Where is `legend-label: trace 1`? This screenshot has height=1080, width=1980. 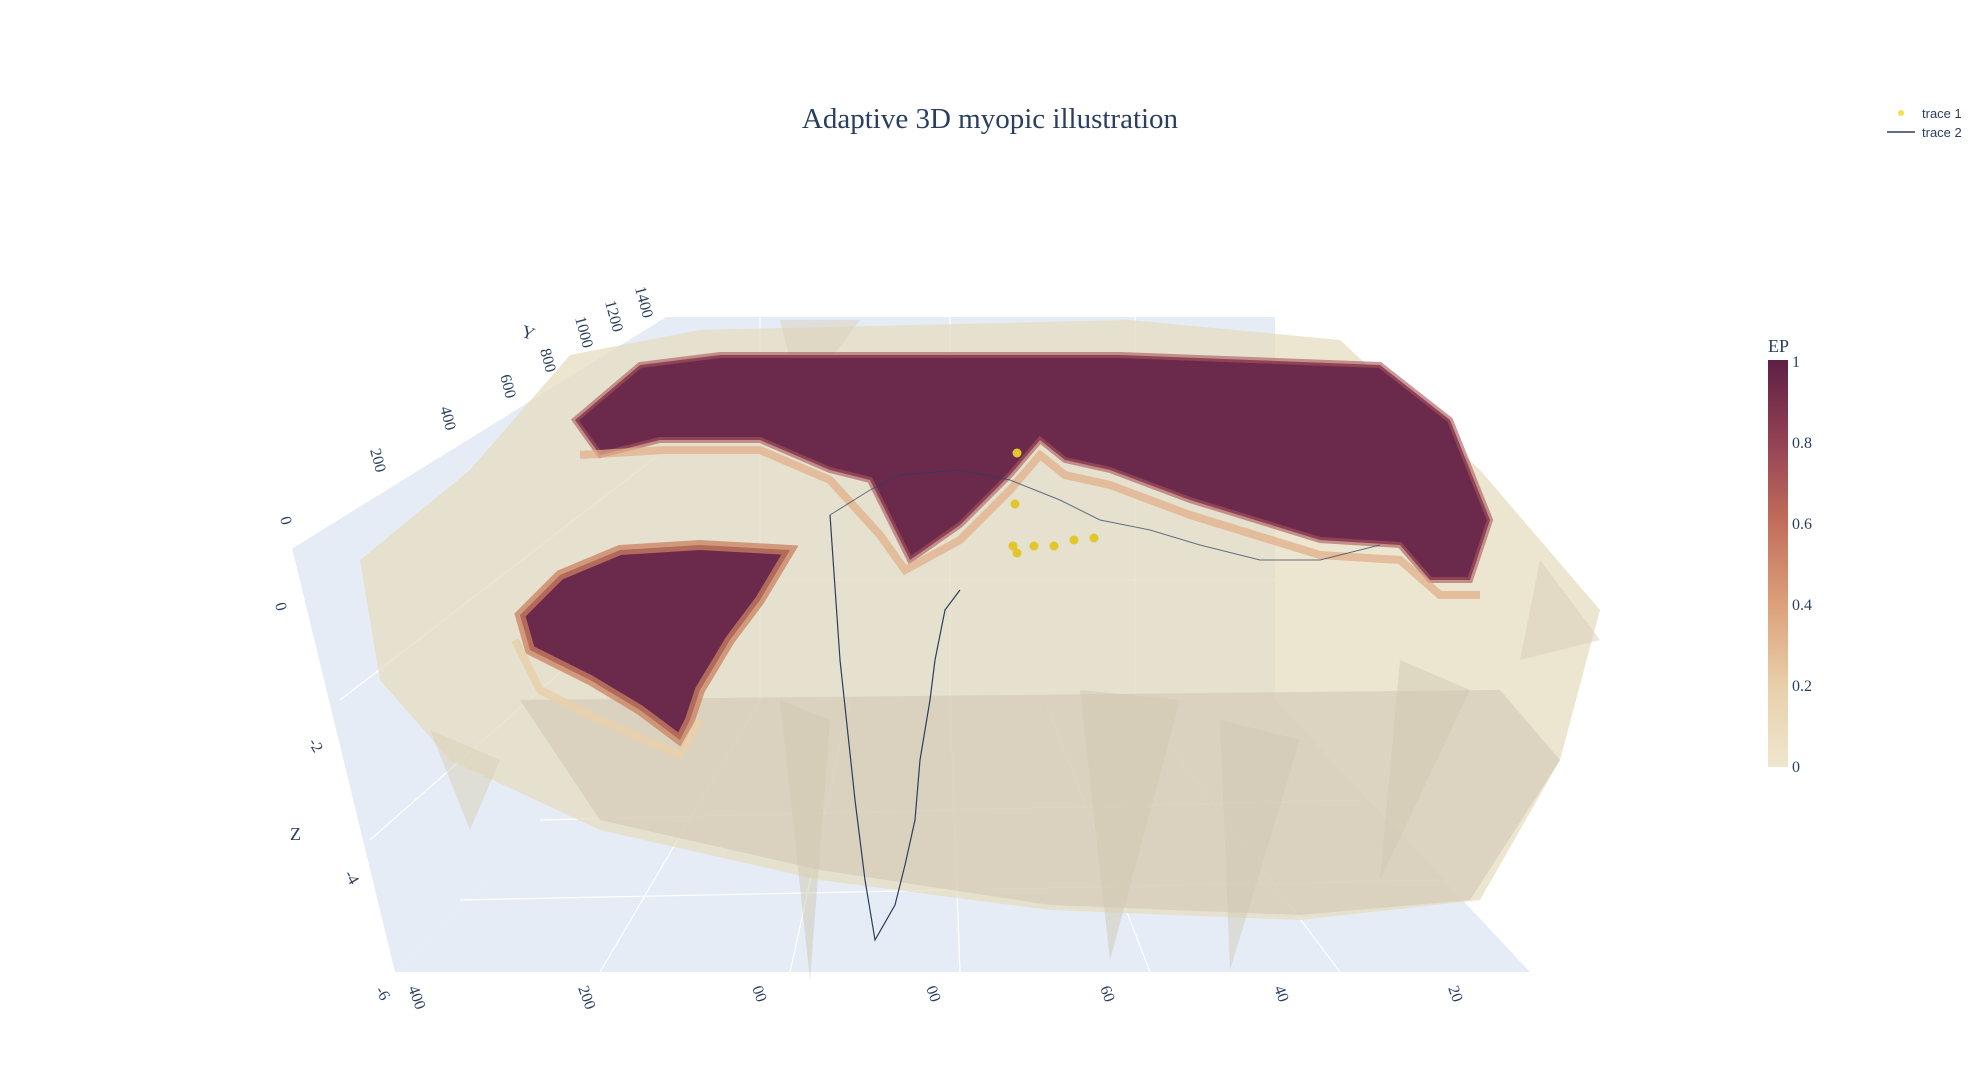
legend-label: trace 1 is located at coordinates (1942, 113).